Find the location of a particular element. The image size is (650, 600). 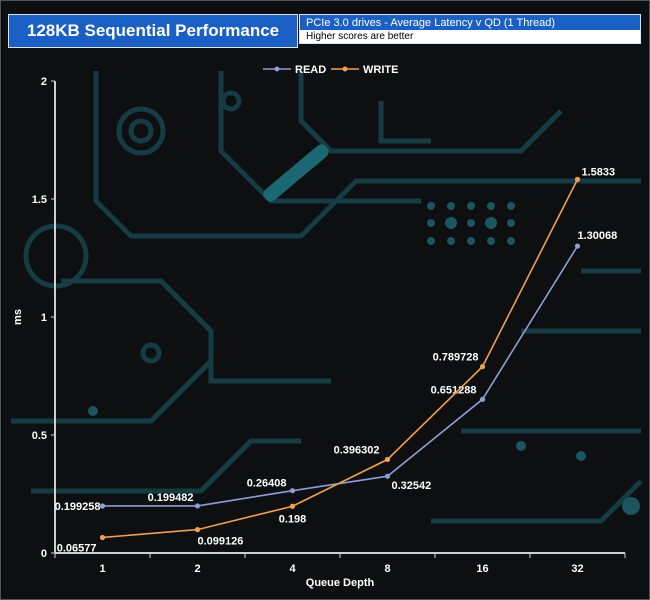

data-label-write: 1.5833 is located at coordinates (599, 172).